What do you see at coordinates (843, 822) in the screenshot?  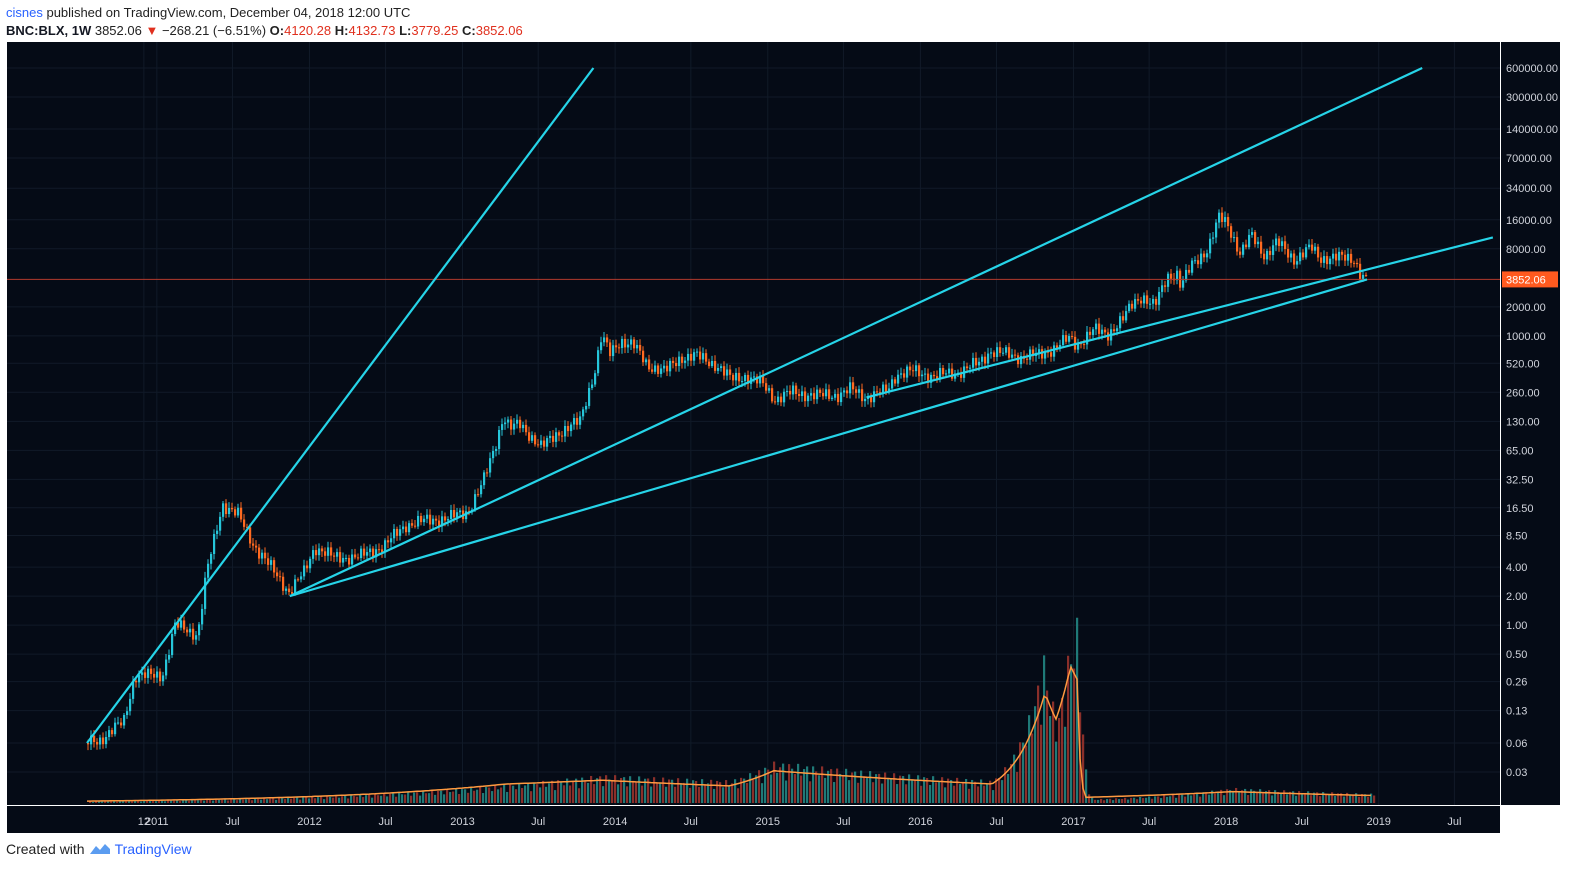 I see `x-tick-label: Jul` at bounding box center [843, 822].